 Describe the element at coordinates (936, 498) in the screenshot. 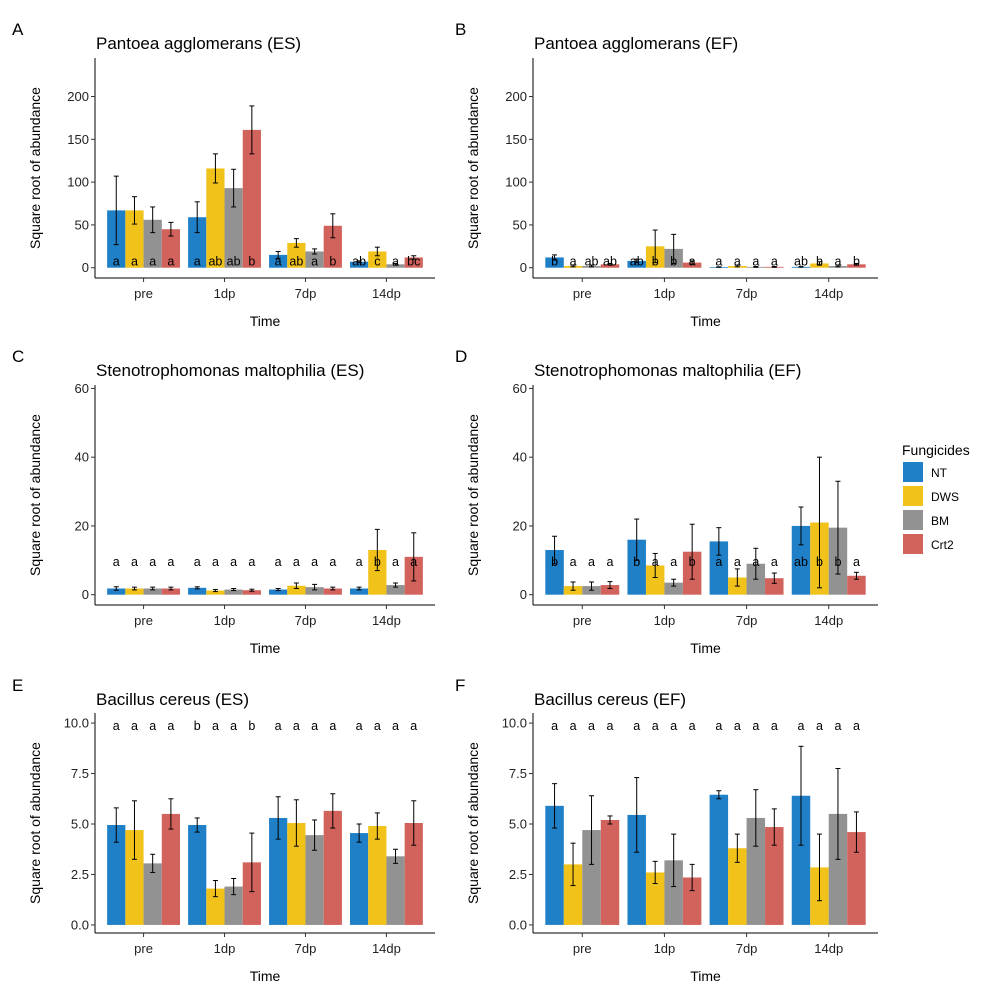

I see `legend: Fungicides NT DWS BM Crt2` at that location.